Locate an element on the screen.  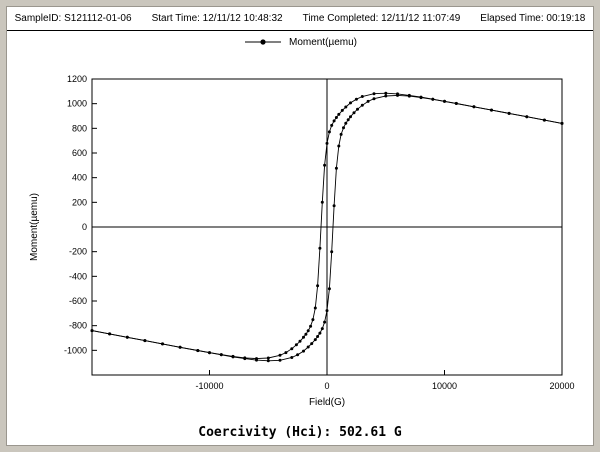
sample-id-text: SampleID: S121112-01-06 is located at coordinates (73, 18).